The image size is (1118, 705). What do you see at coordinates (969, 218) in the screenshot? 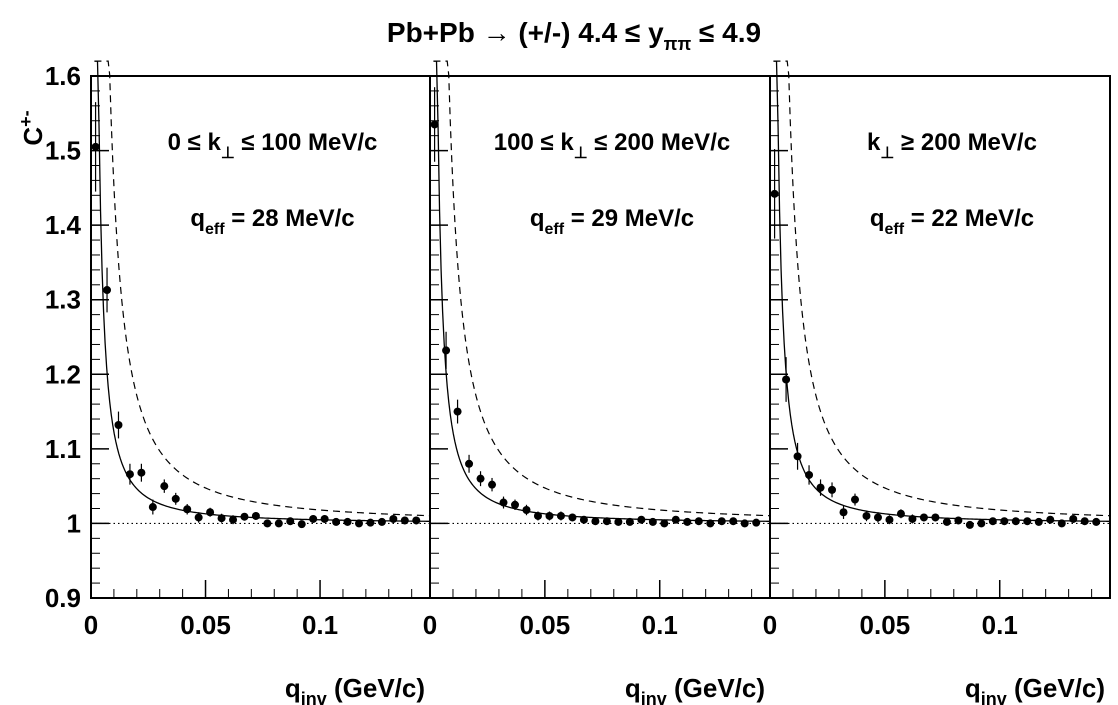
I see `annotation-suffix: = 22 MeV/c` at bounding box center [969, 218].